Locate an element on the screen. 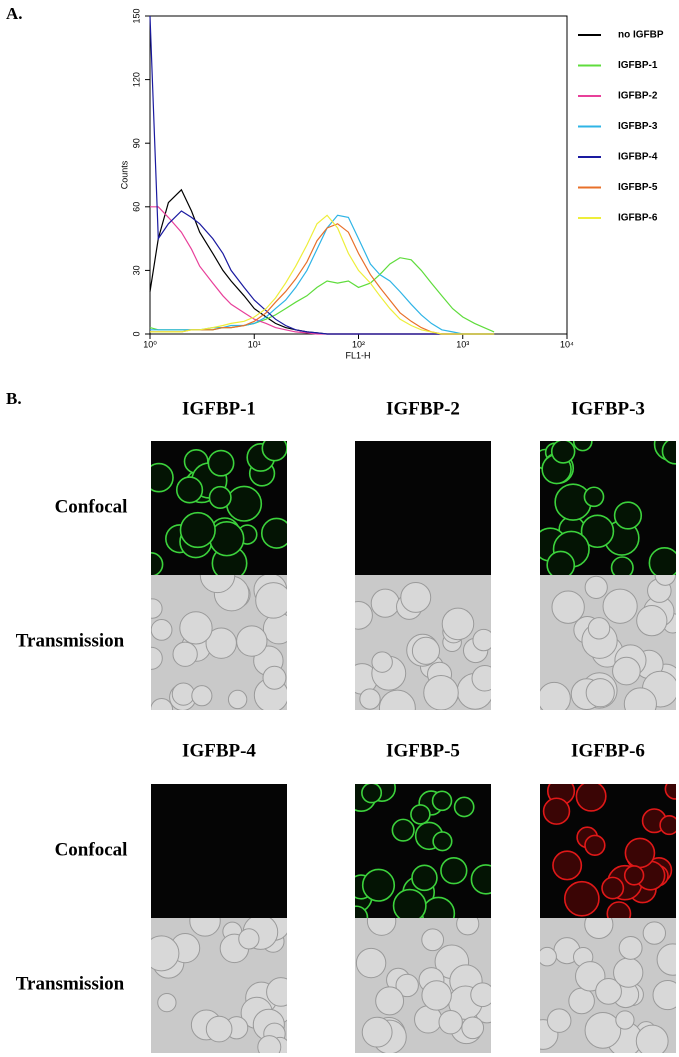  panel-label: B. is located at coordinates (14, 398).